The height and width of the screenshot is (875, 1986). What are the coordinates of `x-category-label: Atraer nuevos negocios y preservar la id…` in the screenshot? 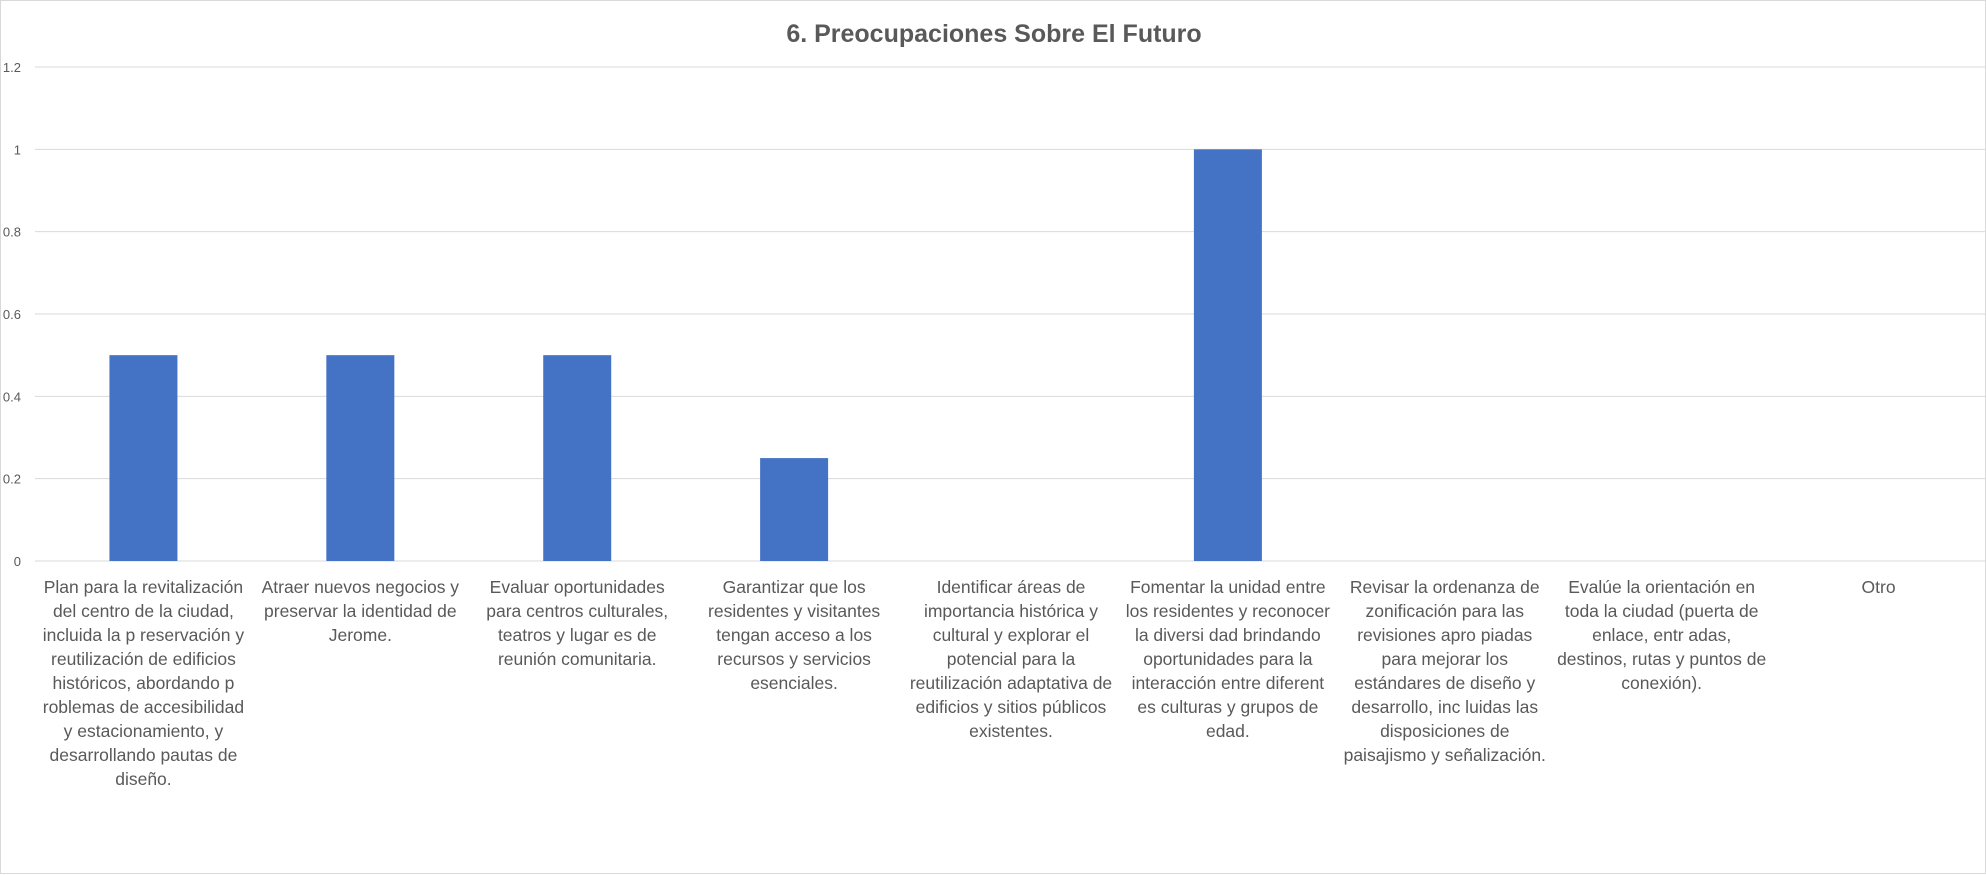 It's located at (360, 611).